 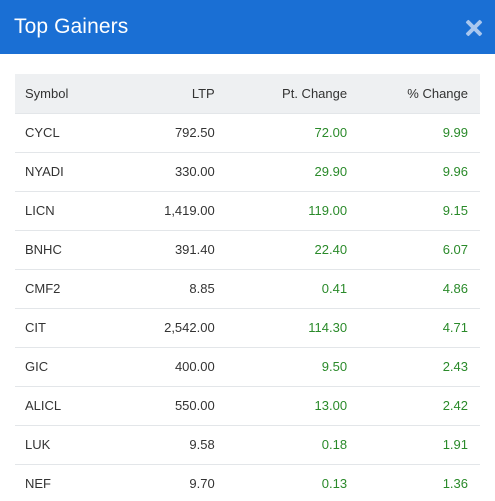 I want to click on table-row: CYCL 792.50 72.00 9.99, so click(x=247, y=133).